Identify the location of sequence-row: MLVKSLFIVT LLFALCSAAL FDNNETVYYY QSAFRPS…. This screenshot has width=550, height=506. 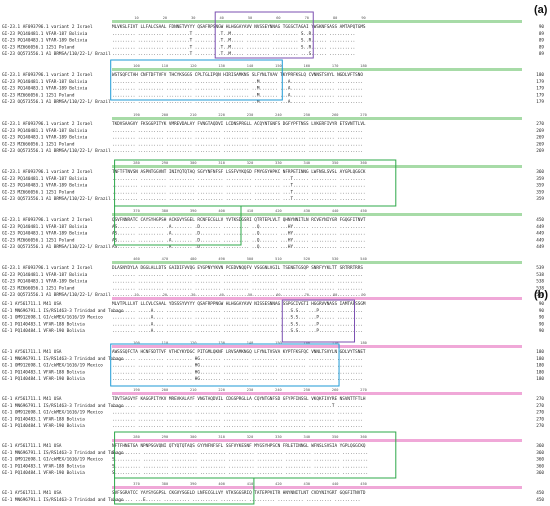
(239, 27).